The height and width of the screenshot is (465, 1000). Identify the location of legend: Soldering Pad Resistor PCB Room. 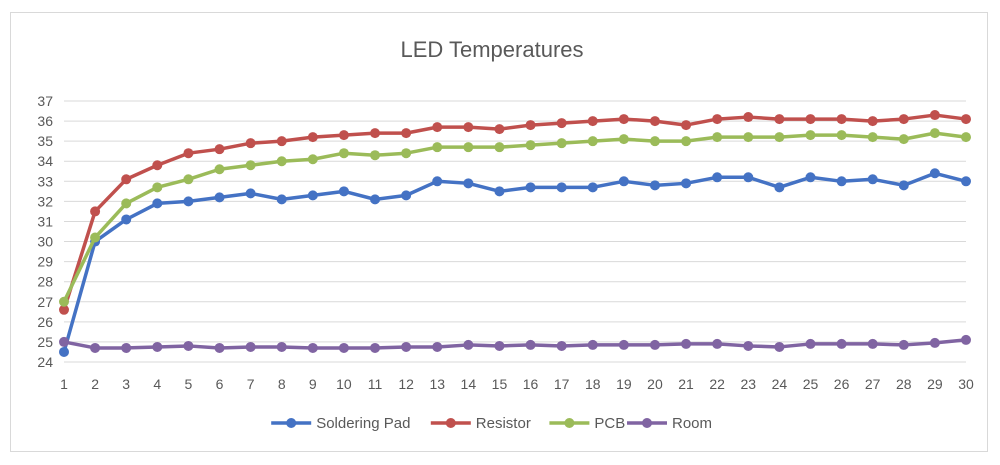
(491, 423).